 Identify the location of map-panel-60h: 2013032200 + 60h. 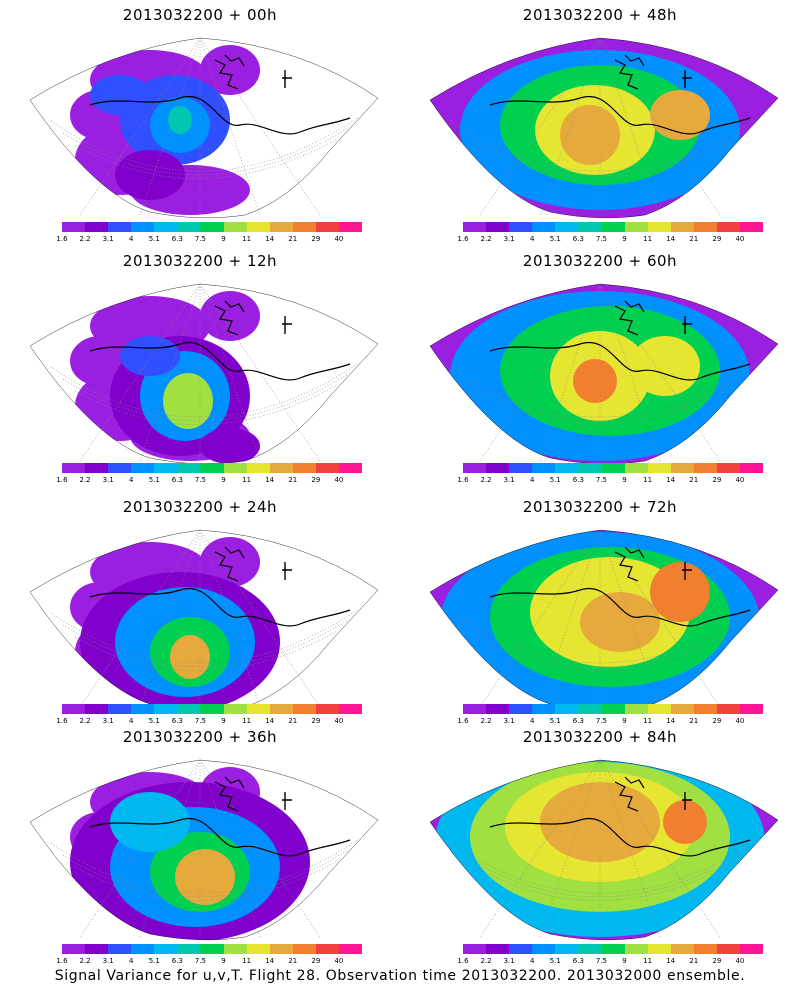
(600, 369).